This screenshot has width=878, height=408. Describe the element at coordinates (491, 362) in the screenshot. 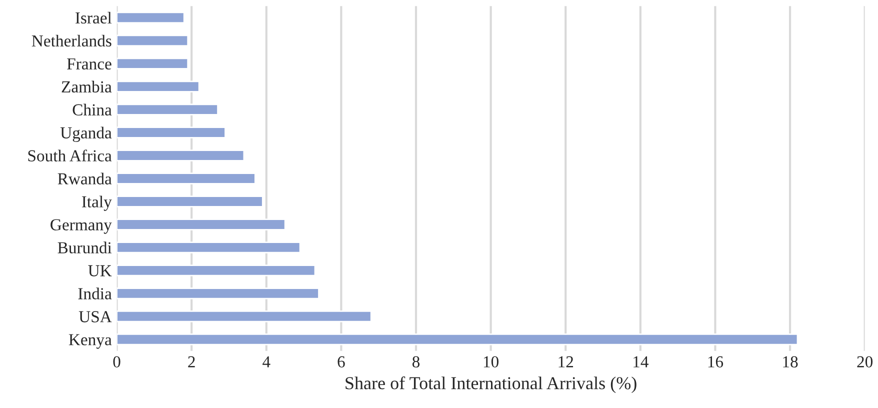

I see `x-tick-label: 10` at that location.